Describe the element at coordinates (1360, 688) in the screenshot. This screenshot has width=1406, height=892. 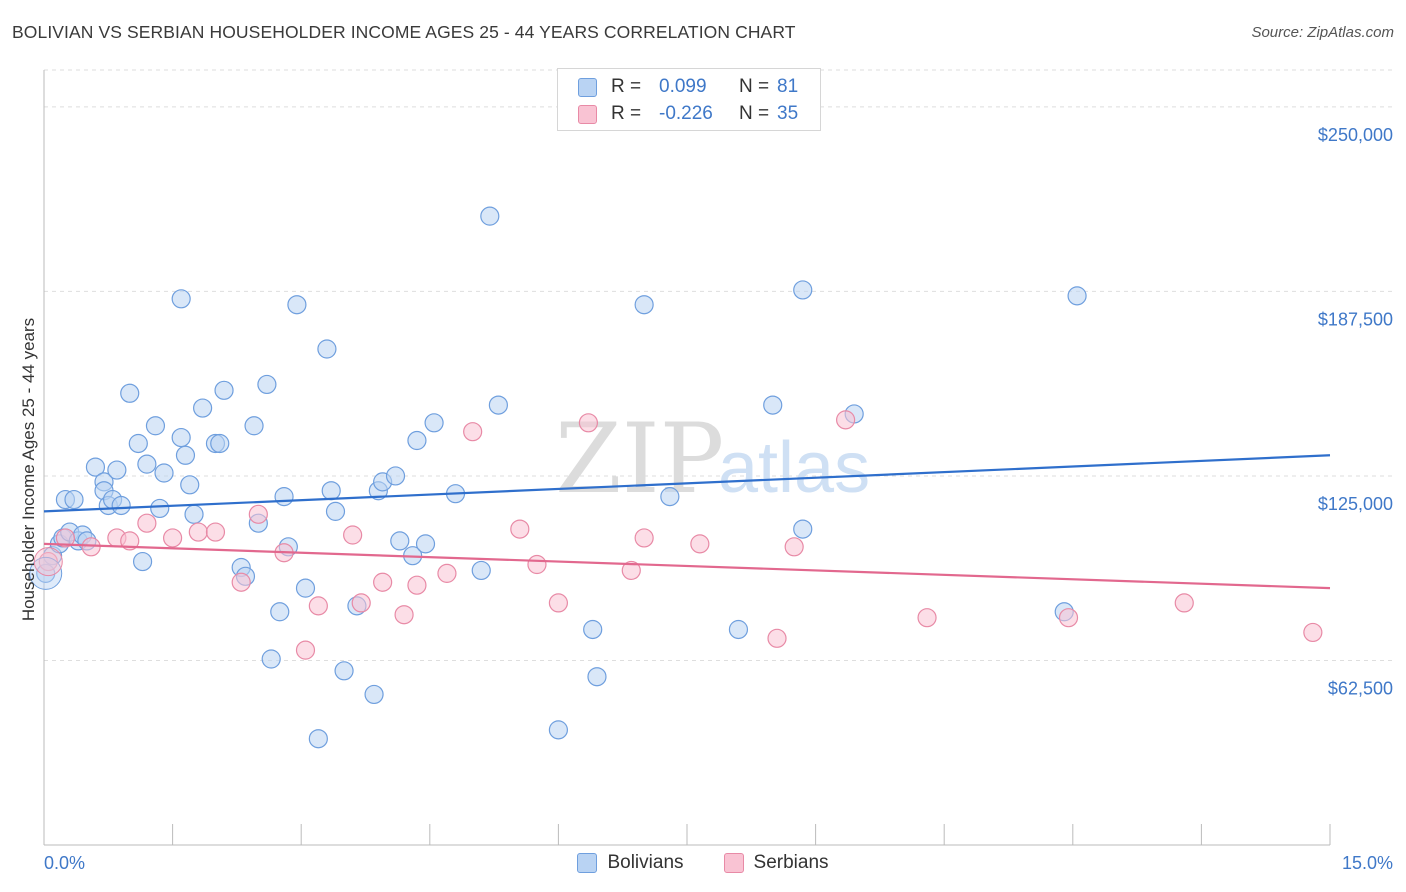
I see `y-tick-label: $62,500` at that location.